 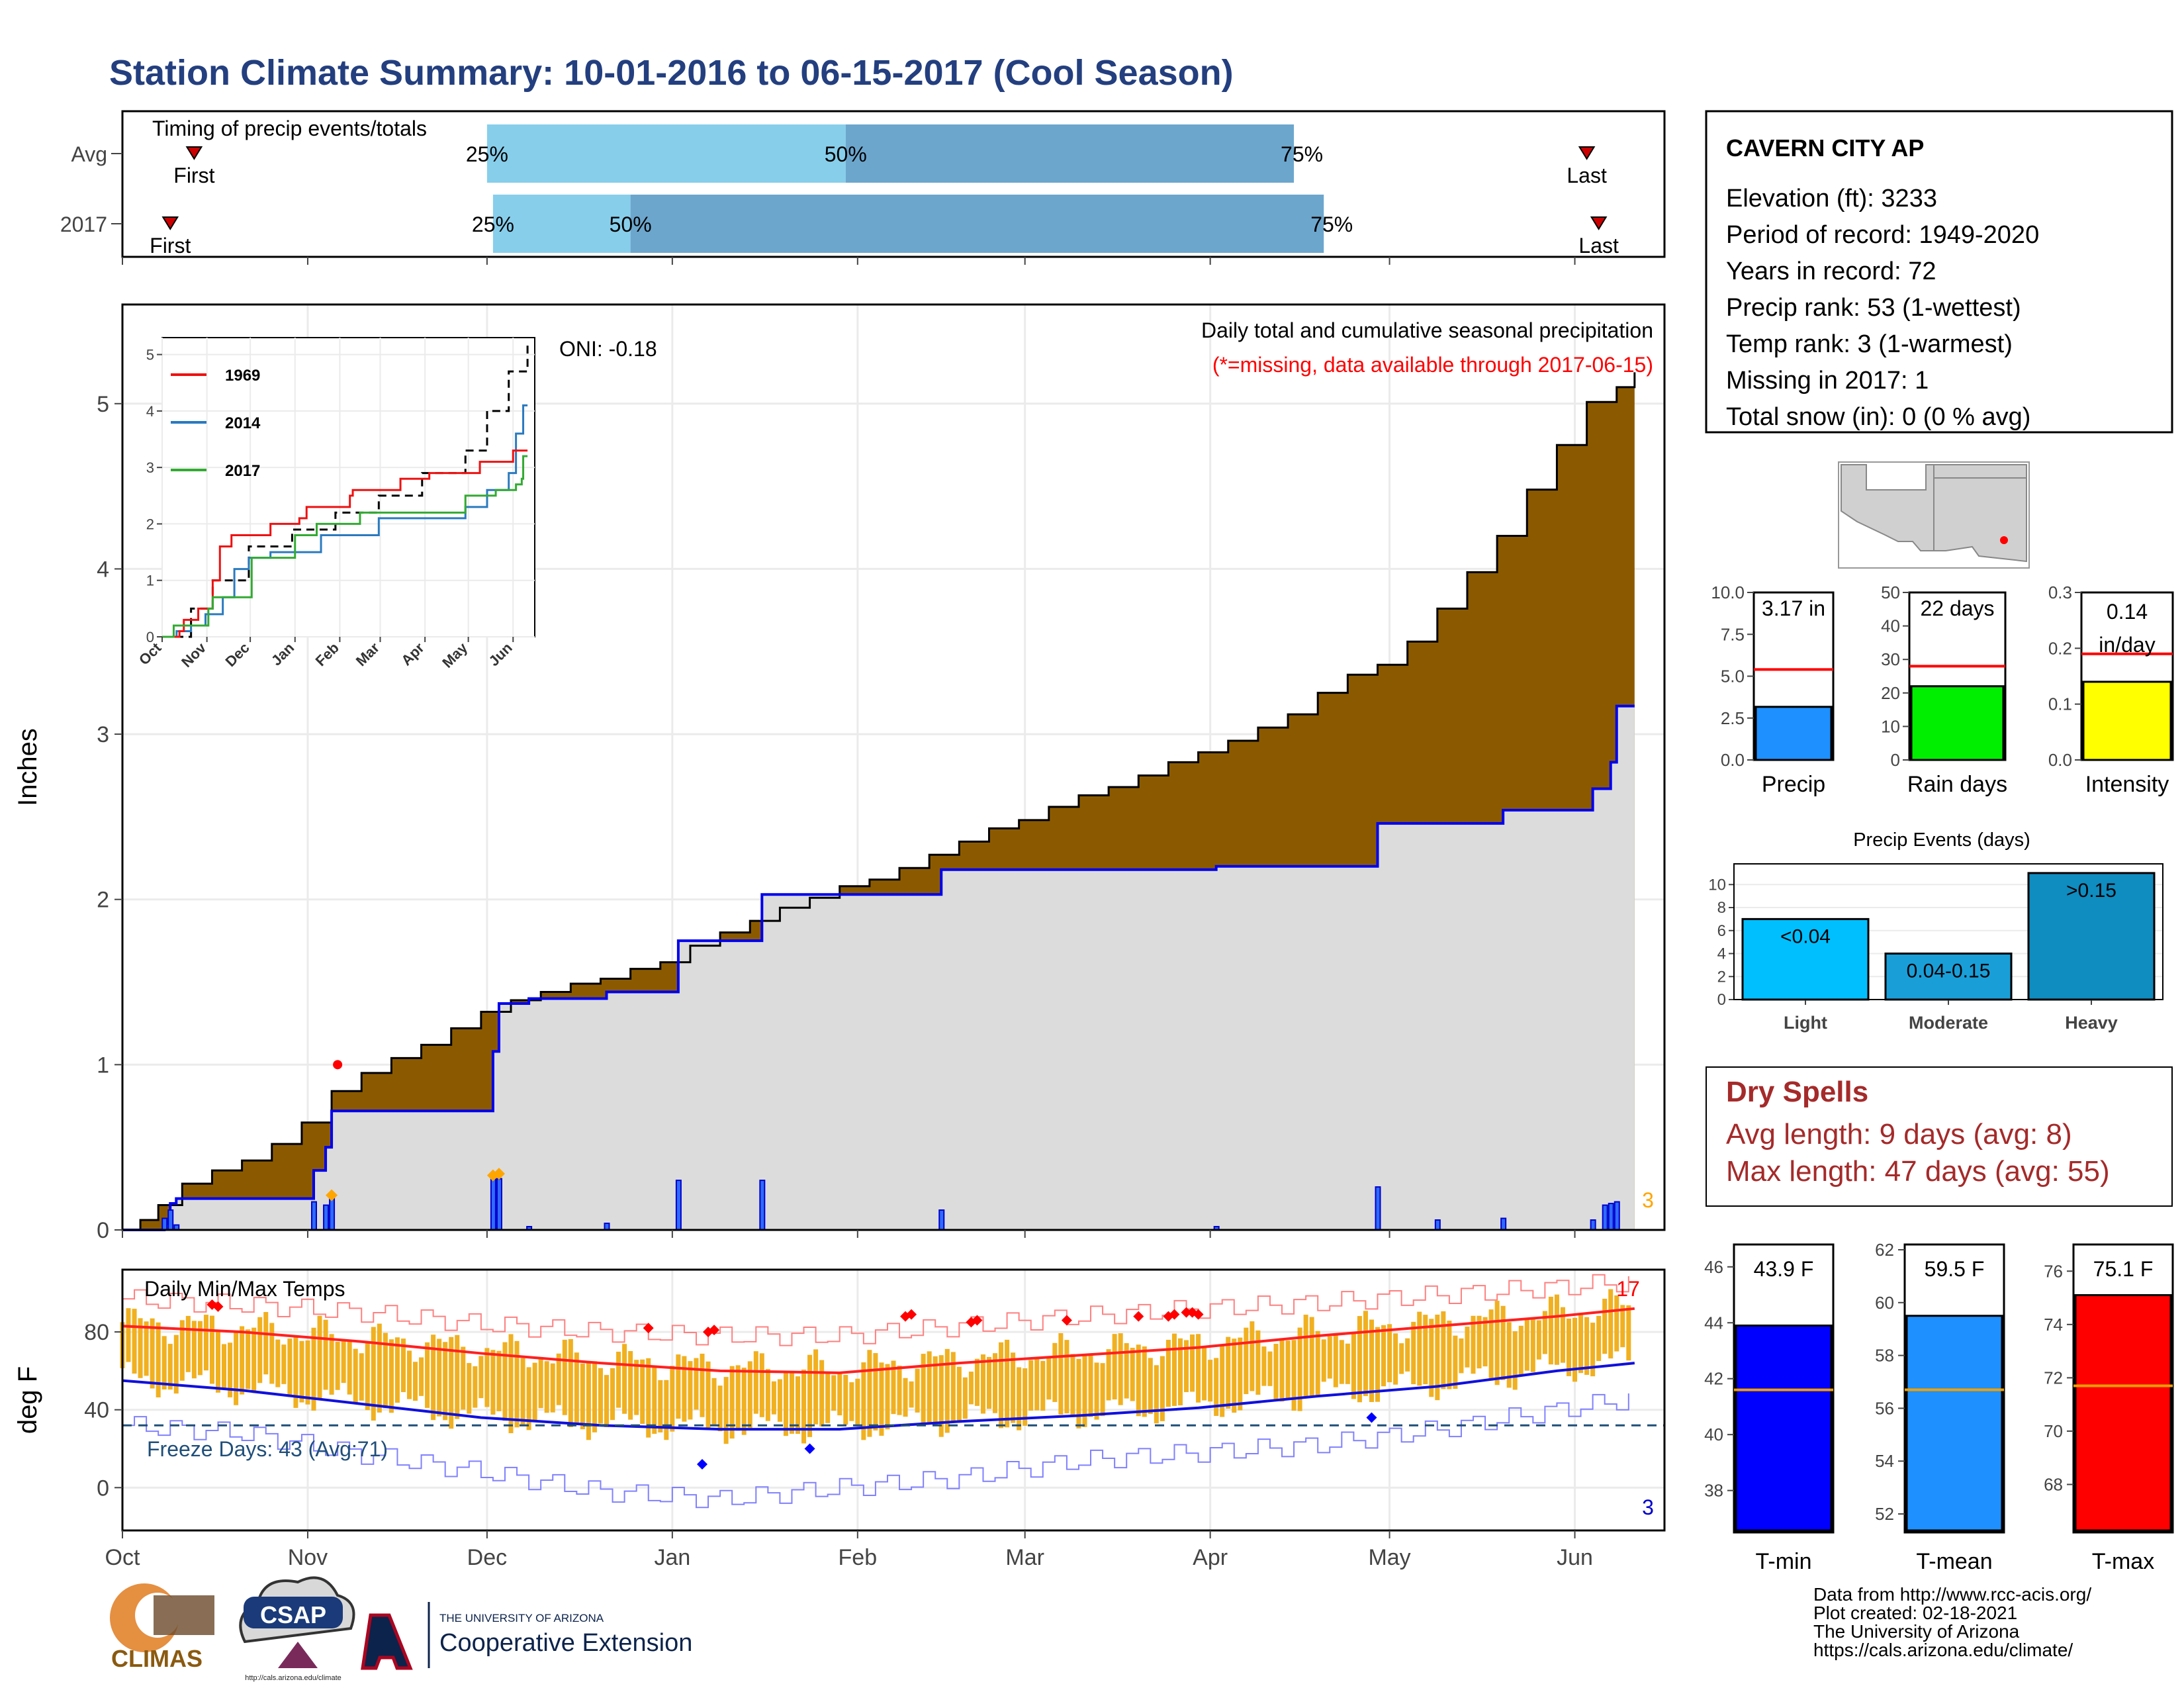 What do you see at coordinates (2053, 1325) in the screenshot?
I see `temp-bar-tick-label: 74` at bounding box center [2053, 1325].